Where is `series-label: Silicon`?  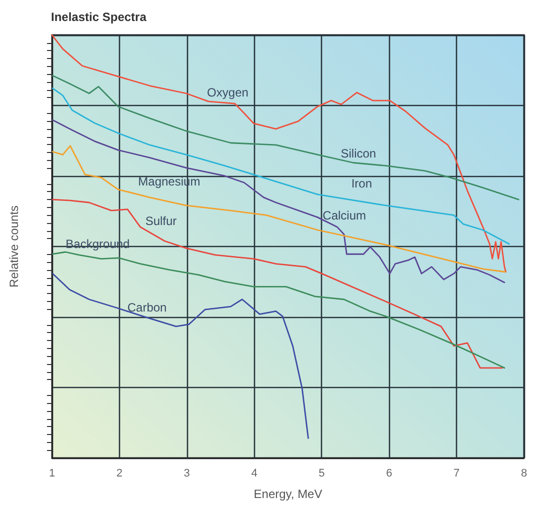 series-label: Silicon is located at coordinates (358, 153).